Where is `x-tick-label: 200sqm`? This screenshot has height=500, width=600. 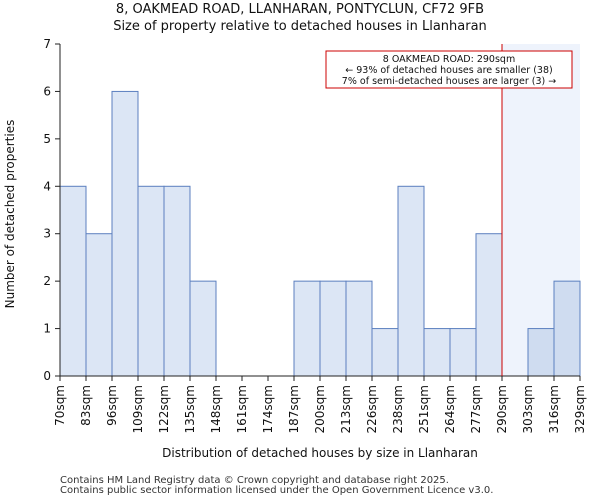
x-tick-label: 200sqm is located at coordinates (320, 409).